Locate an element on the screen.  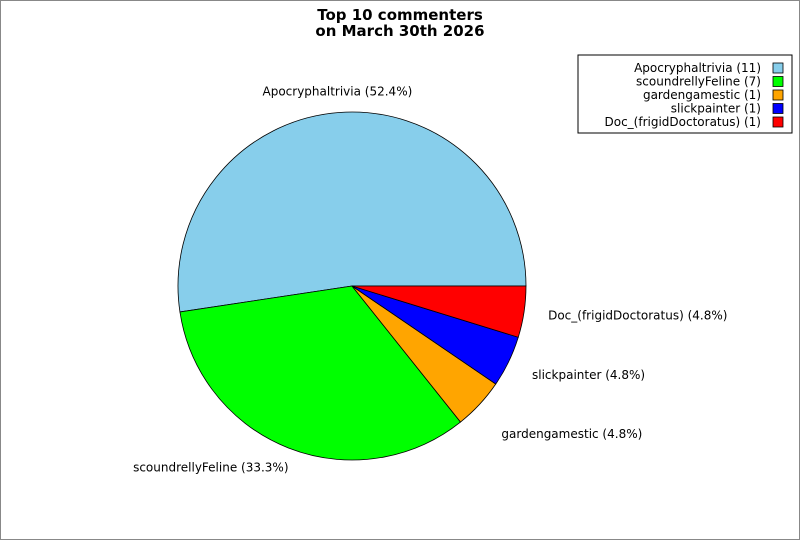
legend-label: slickpainter (1) is located at coordinates (716, 109).